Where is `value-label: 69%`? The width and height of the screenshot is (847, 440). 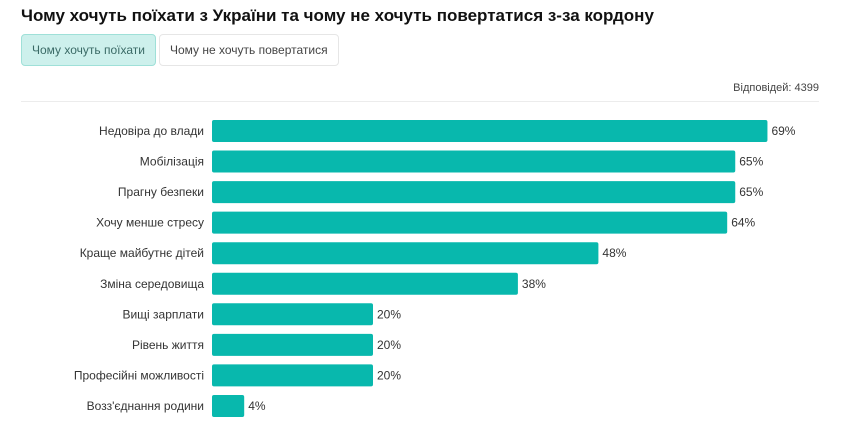 value-label: 69% is located at coordinates (783, 131).